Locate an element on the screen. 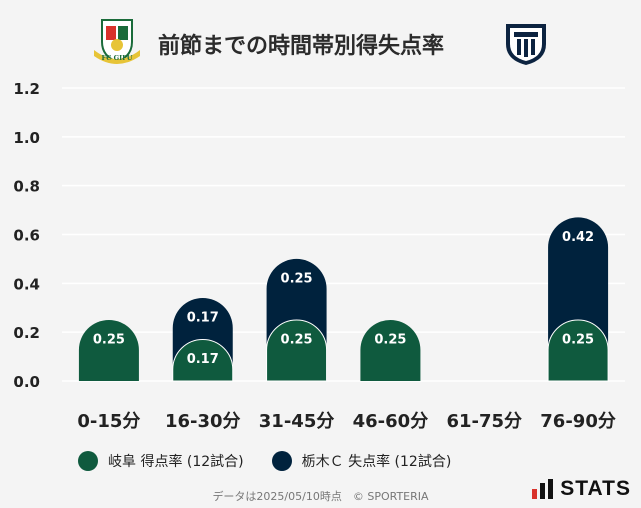 The image size is (641, 508). x-tick-label: 46-60分 is located at coordinates (391, 421).